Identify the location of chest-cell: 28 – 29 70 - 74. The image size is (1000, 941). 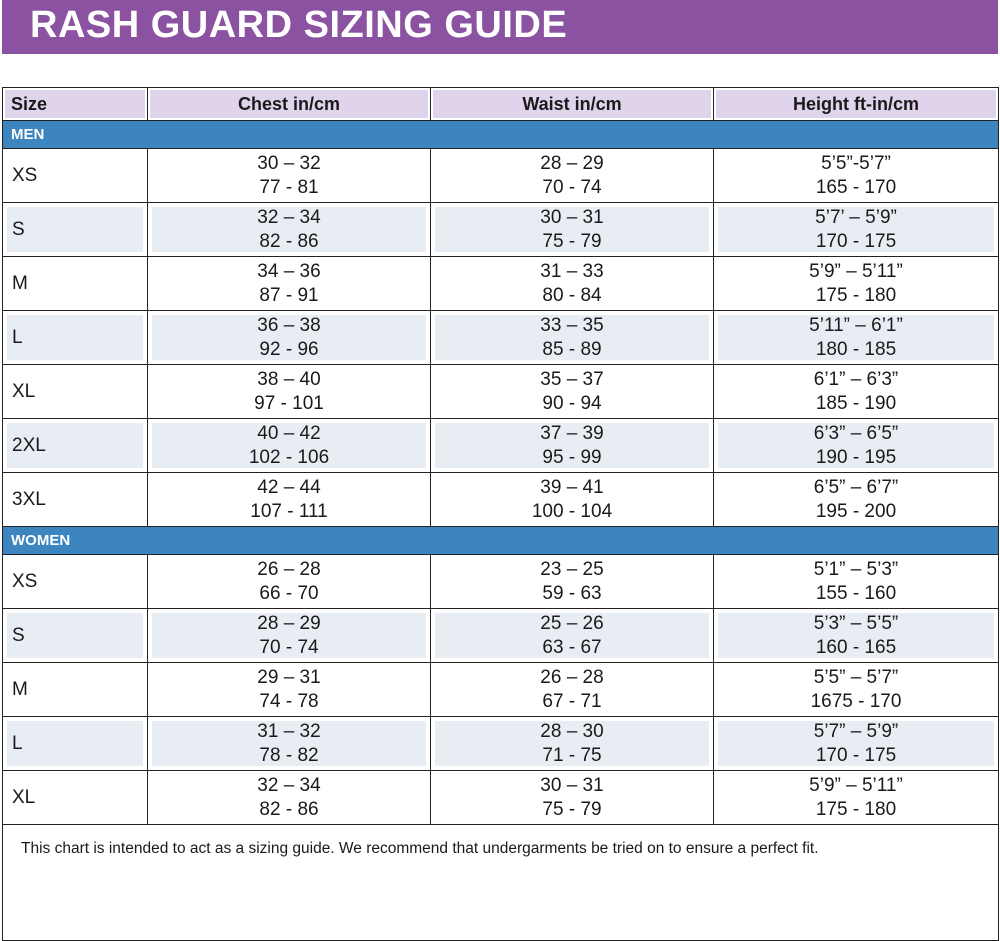
(289, 635).